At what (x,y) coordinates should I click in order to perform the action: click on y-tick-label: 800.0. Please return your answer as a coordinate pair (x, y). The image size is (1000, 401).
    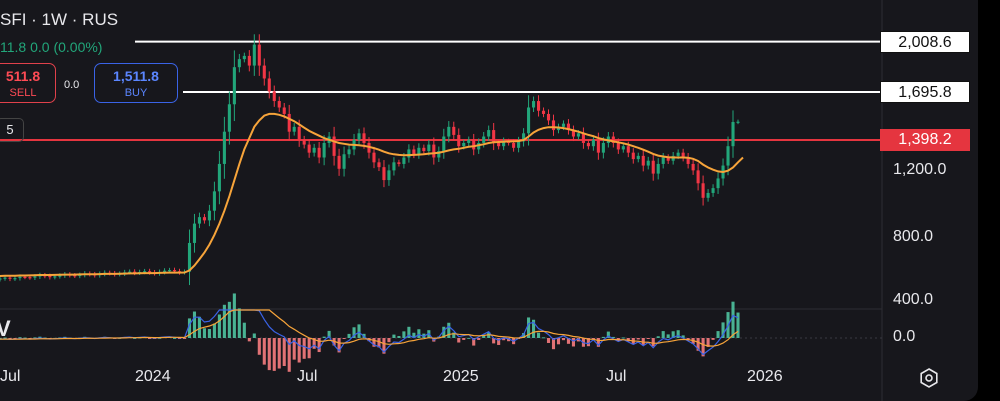
    Looking at the image, I should click on (913, 236).